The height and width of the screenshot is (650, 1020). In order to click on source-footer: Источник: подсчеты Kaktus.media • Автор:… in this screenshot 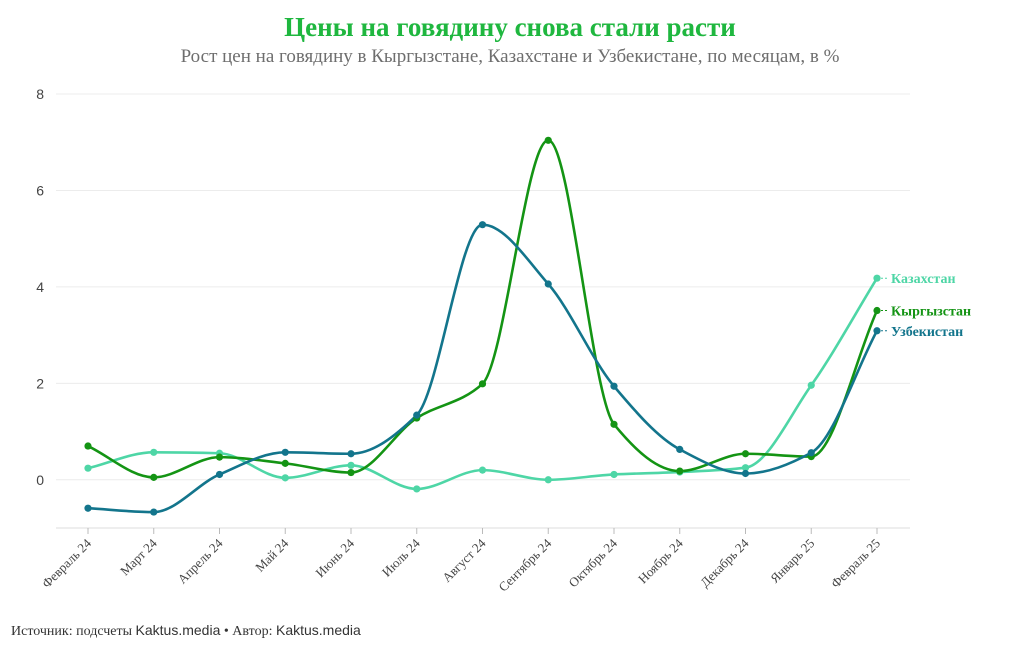, I will do `click(186, 631)`.